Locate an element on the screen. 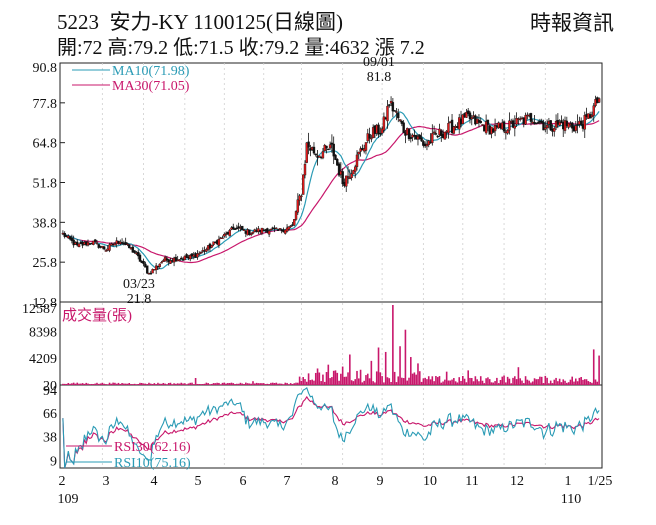 The width and height of the screenshot is (656, 525). high-value-label: 81.8 is located at coordinates (379, 77).